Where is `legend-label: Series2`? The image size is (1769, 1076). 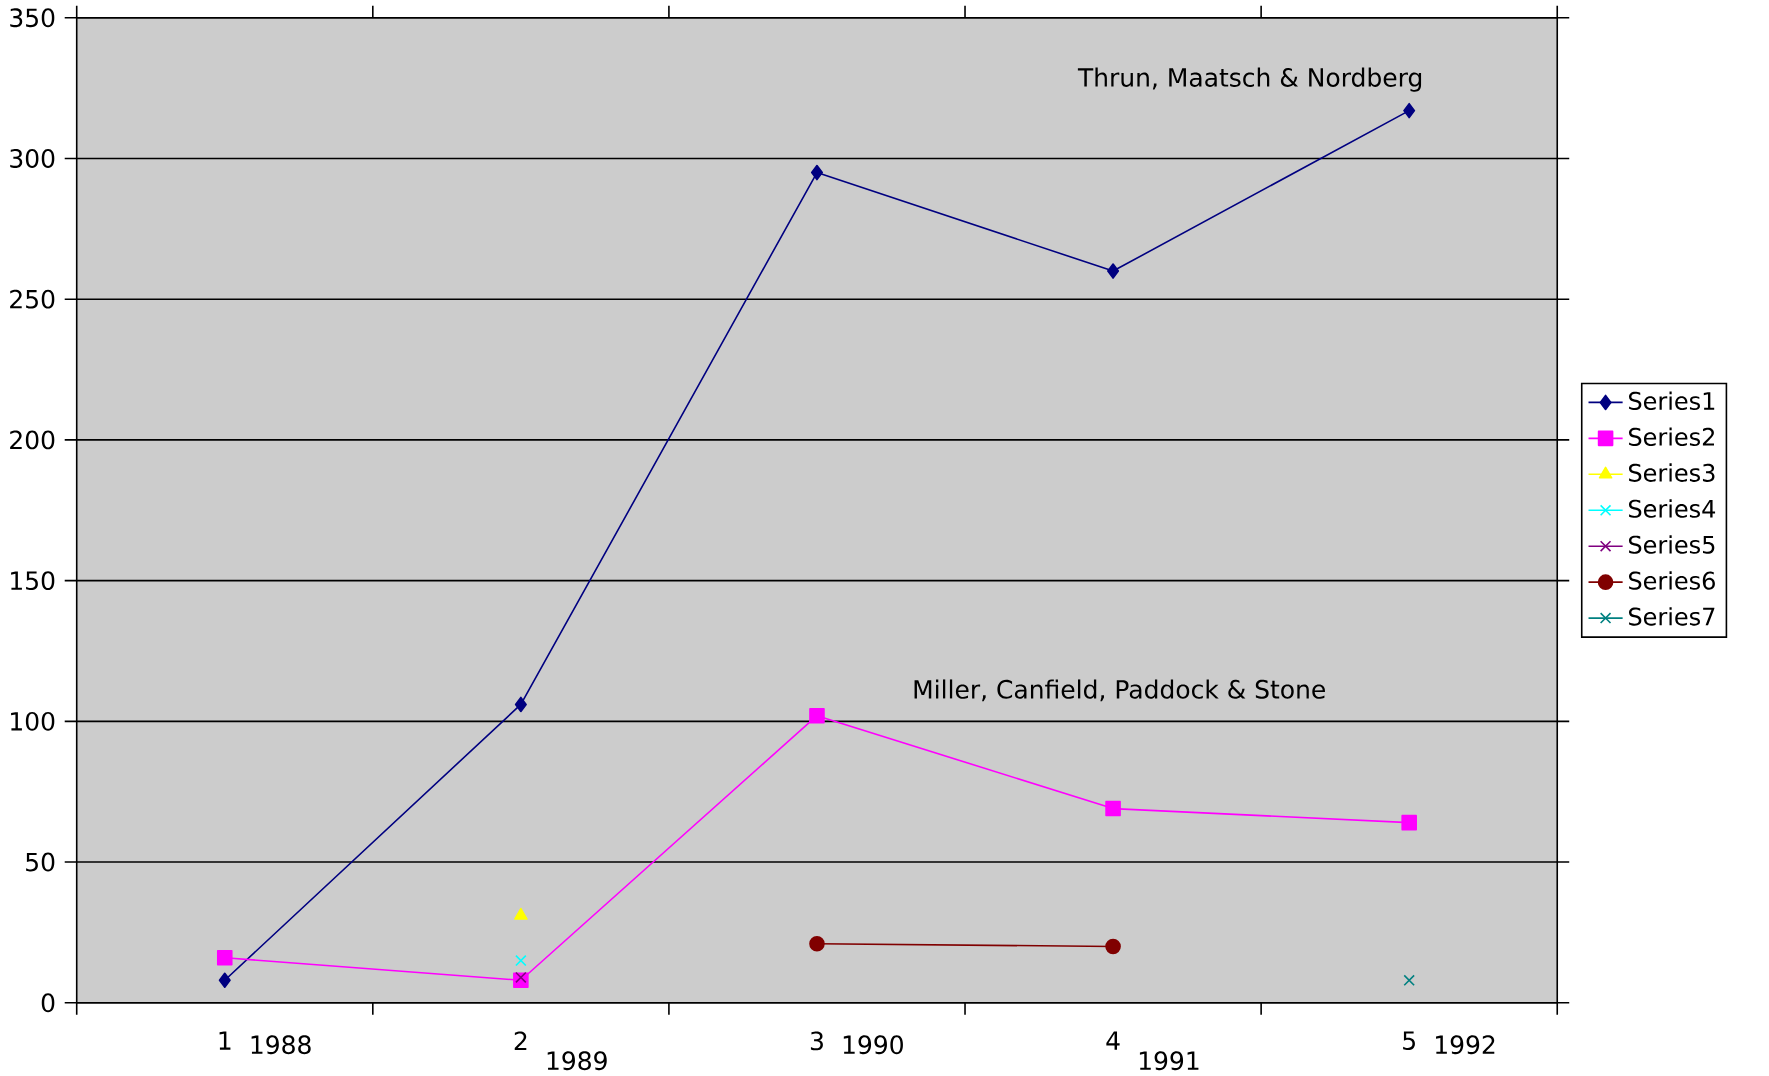
legend-label: Series2 is located at coordinates (1671, 437).